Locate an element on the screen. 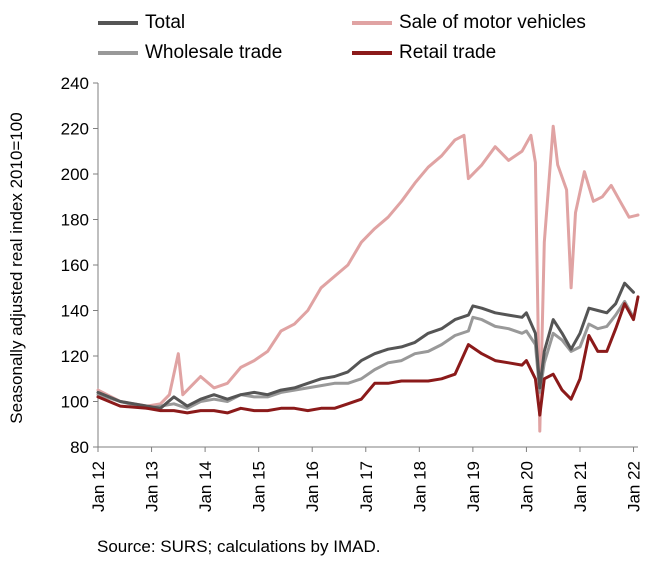 This screenshot has height=571, width=650. y-tick-label: 120 is located at coordinates (75, 356).